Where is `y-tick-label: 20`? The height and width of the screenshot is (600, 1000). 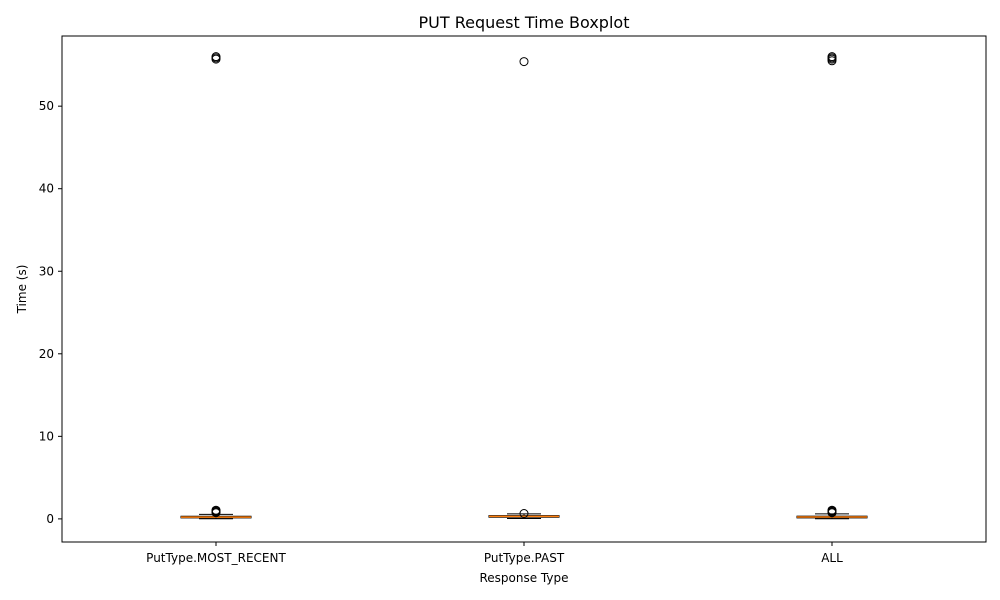
y-tick-label: 20 is located at coordinates (46, 354).